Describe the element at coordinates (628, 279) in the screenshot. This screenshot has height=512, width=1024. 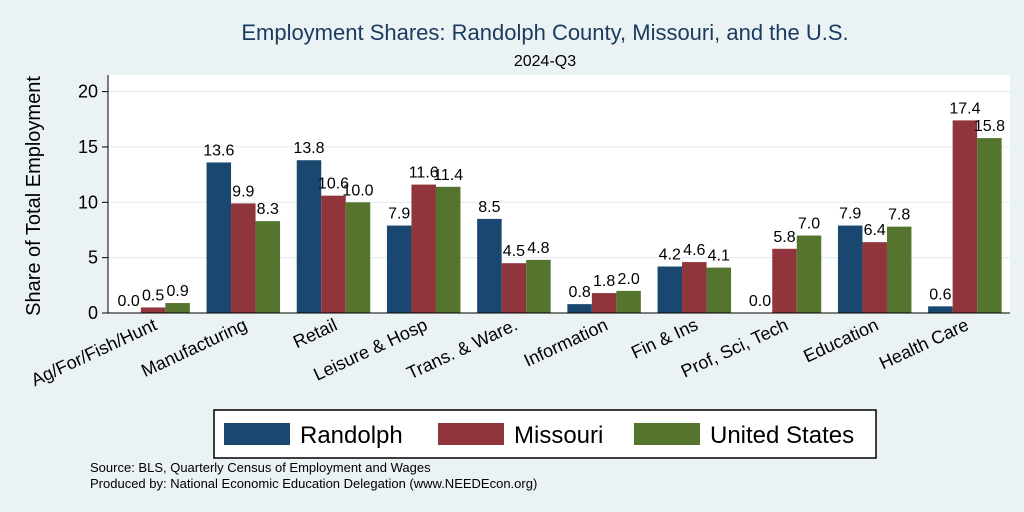
I see `data-label: 2.0` at that location.